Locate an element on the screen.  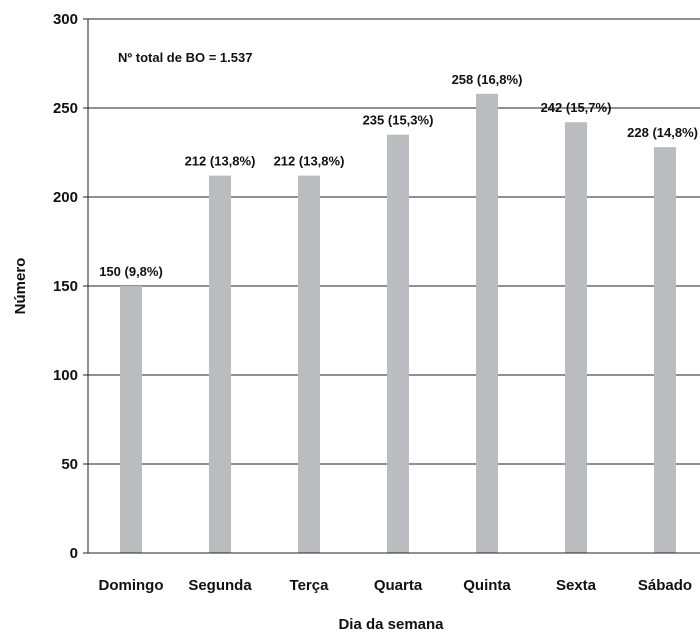
bar-value-label: 228 (14,8%) is located at coordinates (662, 132).